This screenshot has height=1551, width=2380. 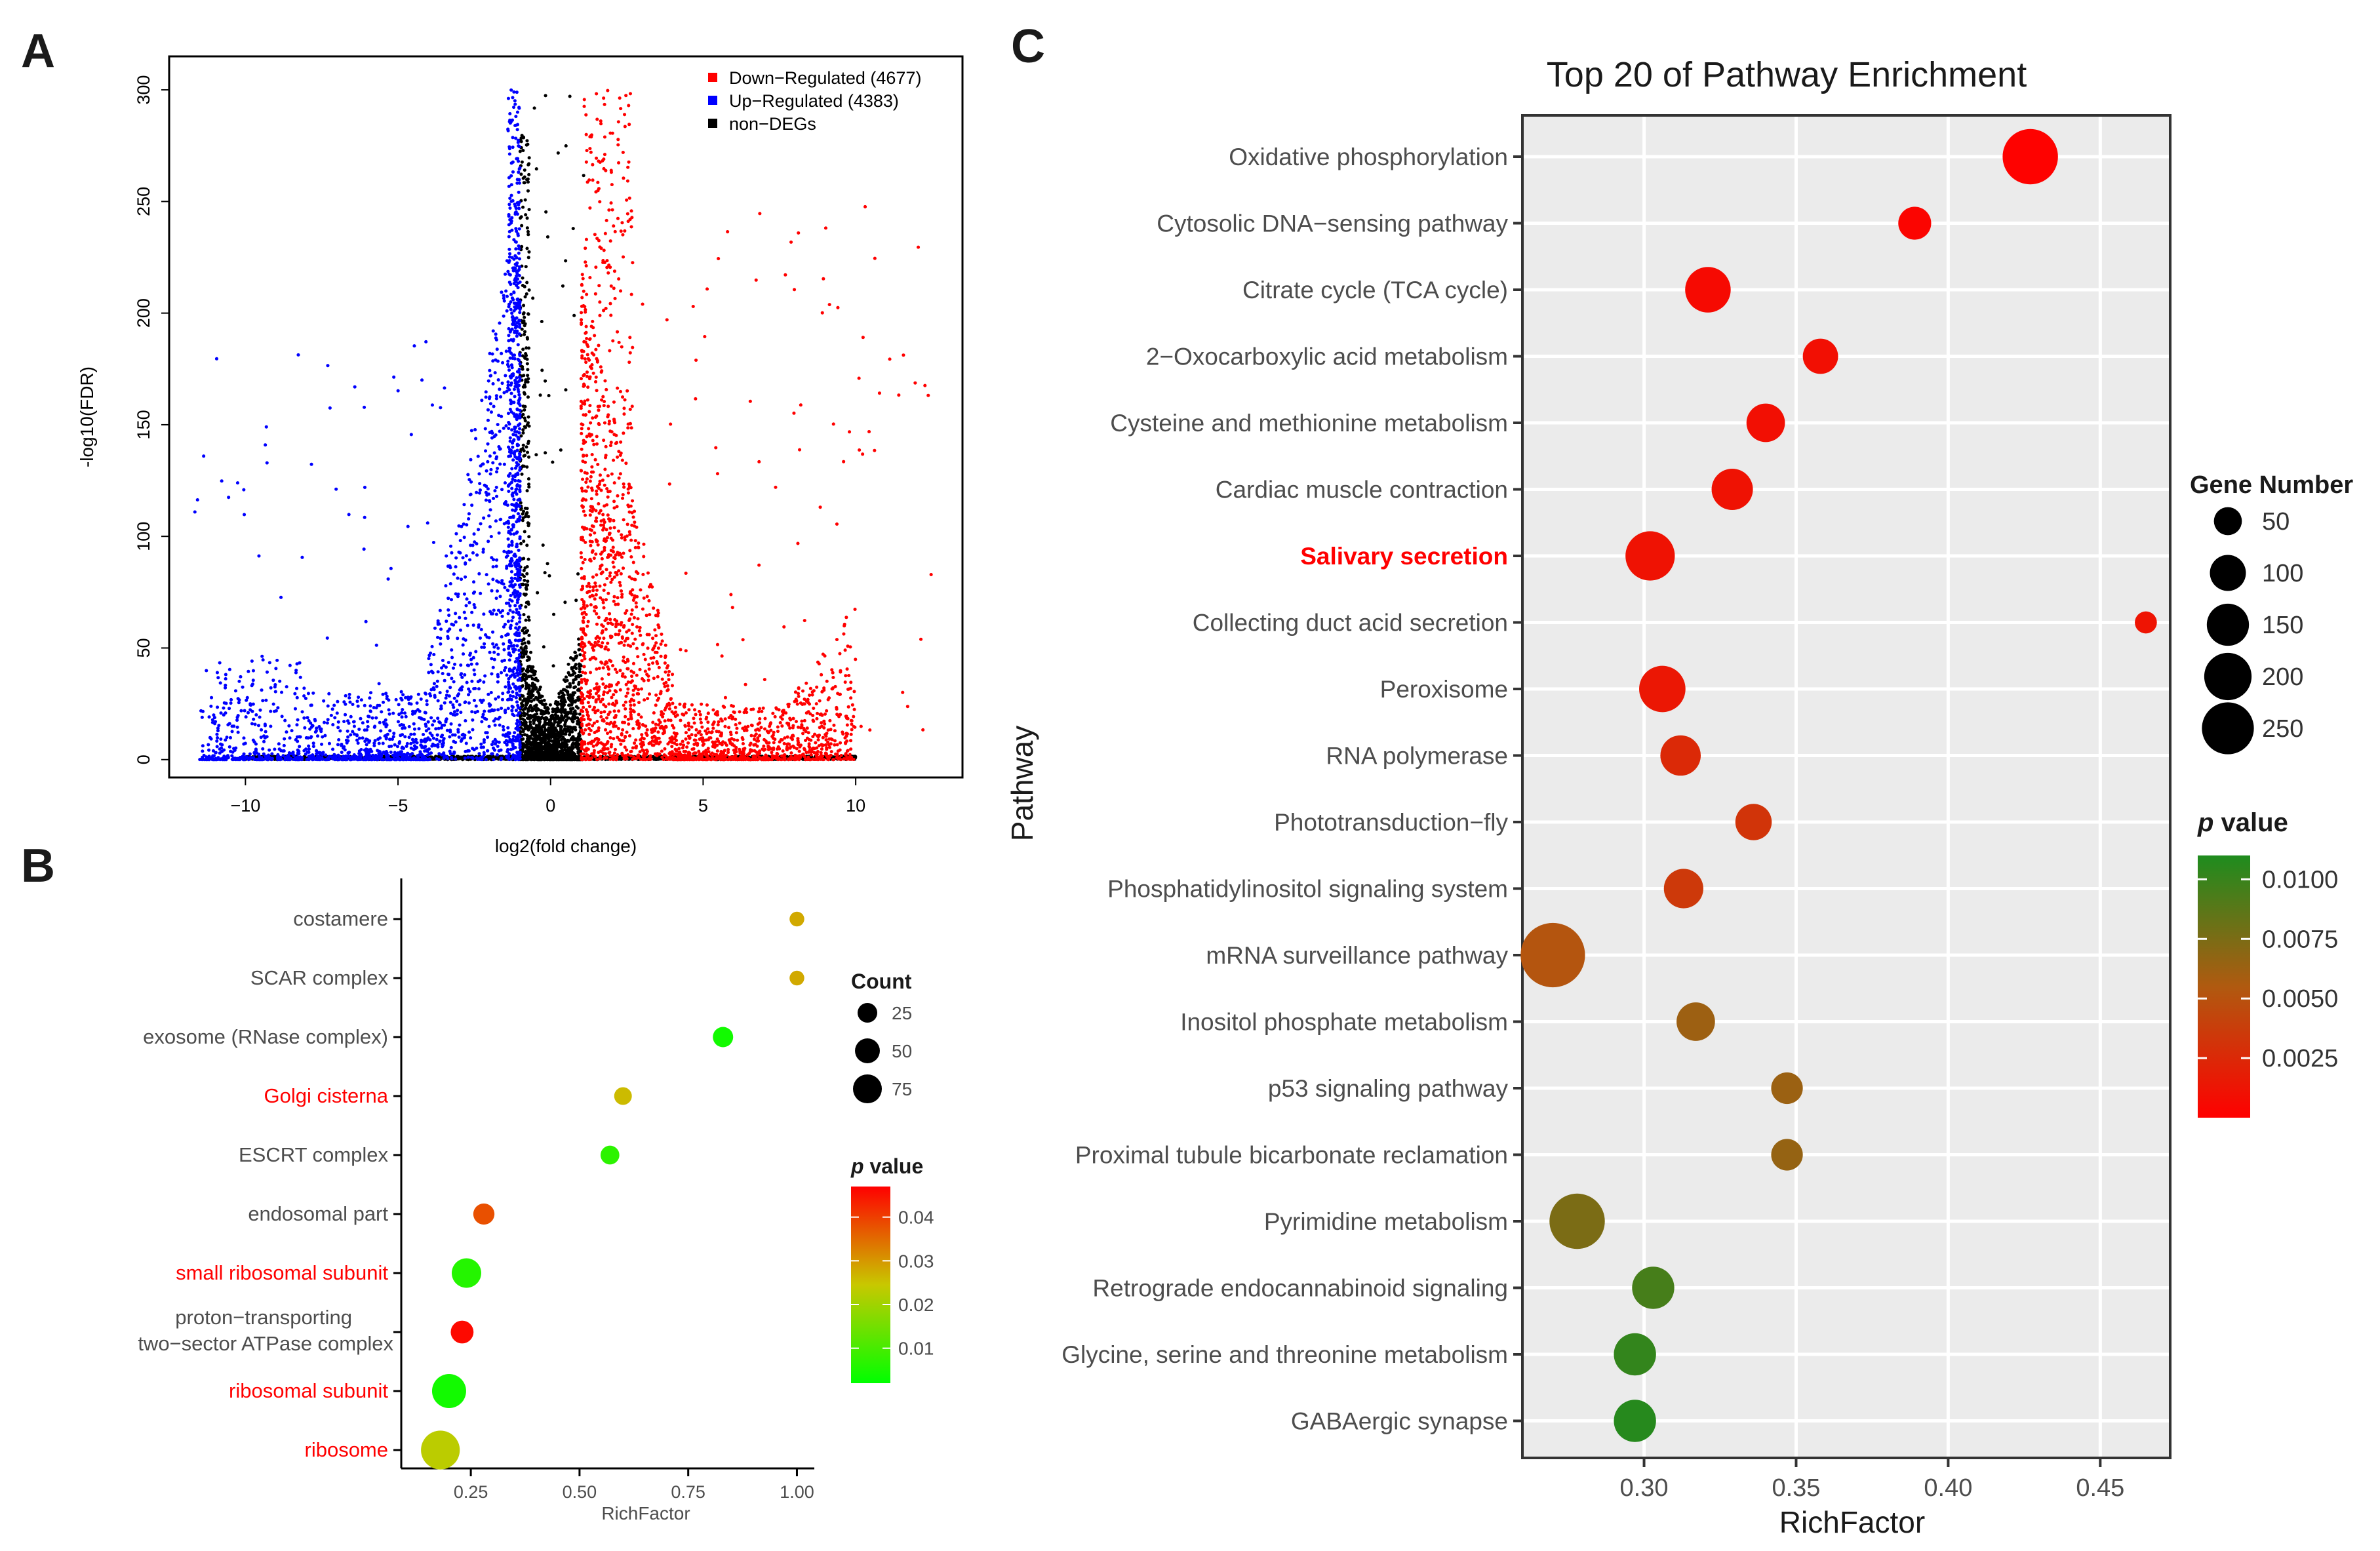 I want to click on go-pvalue-colorbar, so click(x=870, y=1285).